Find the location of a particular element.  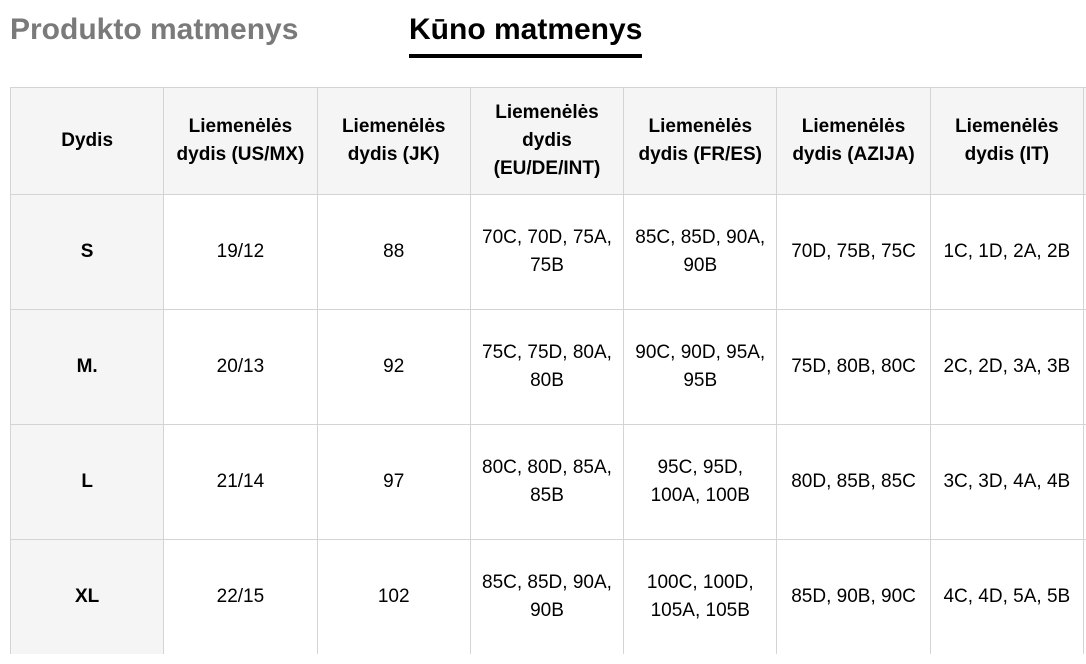

table-cell: 19/12 is located at coordinates (240, 252).